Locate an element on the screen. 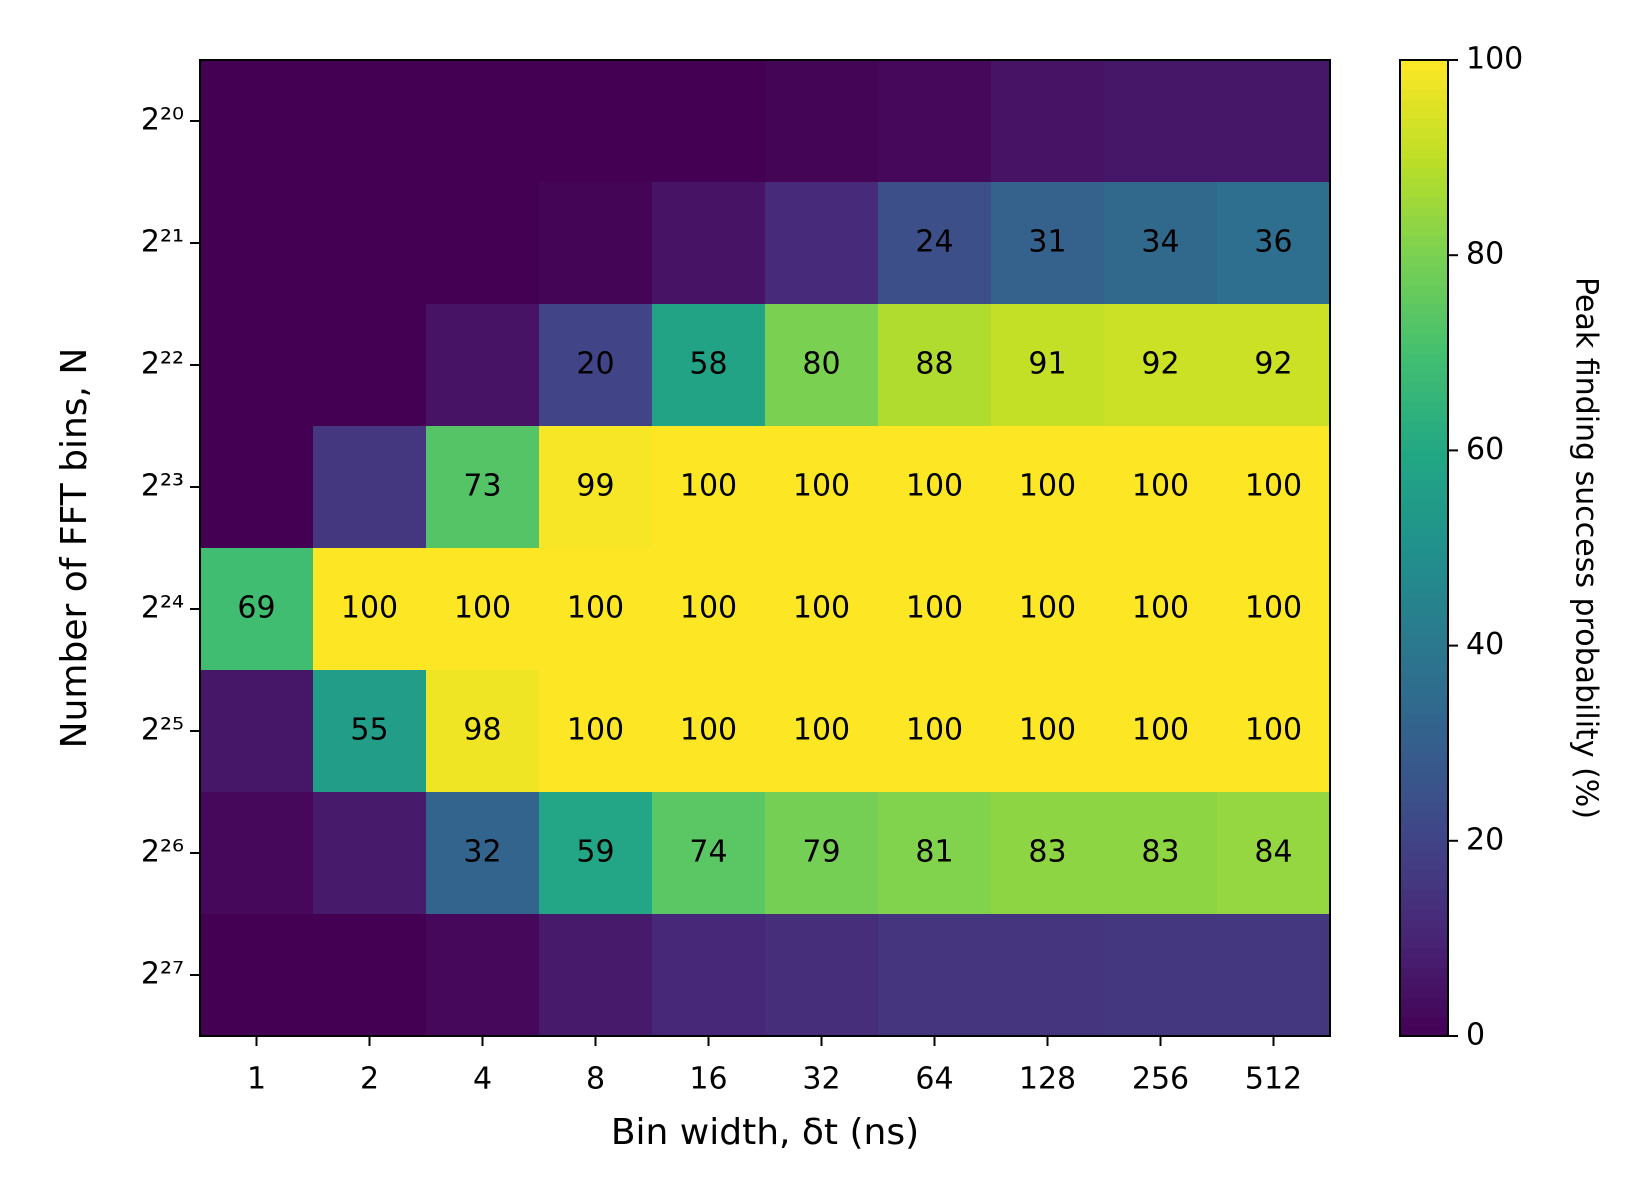  cell-label: 34 is located at coordinates (1160, 242).